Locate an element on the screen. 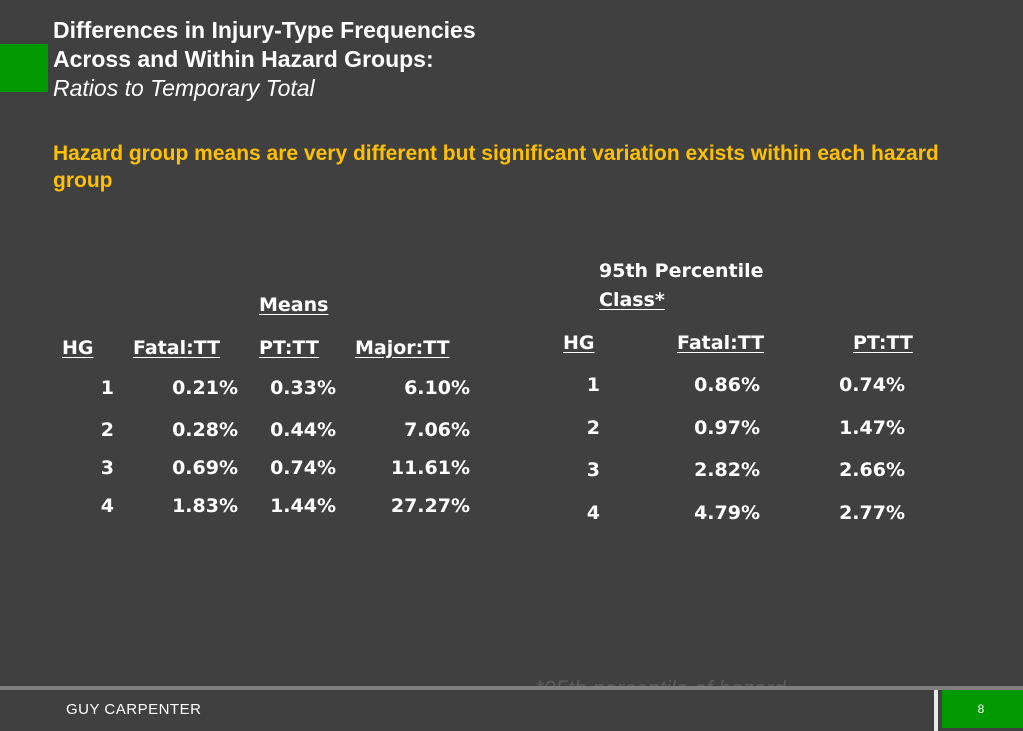  means-header-major: Major:TT is located at coordinates (402, 348).